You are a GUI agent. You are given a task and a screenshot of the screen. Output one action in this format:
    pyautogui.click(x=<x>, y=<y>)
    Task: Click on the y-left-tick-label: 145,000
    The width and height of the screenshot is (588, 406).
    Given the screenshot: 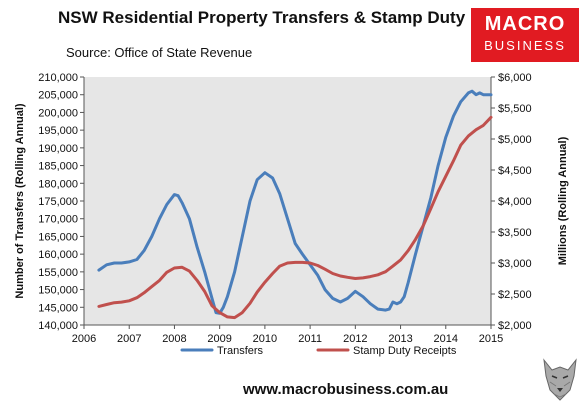 What is the action you would take?
    pyautogui.click(x=58, y=308)
    